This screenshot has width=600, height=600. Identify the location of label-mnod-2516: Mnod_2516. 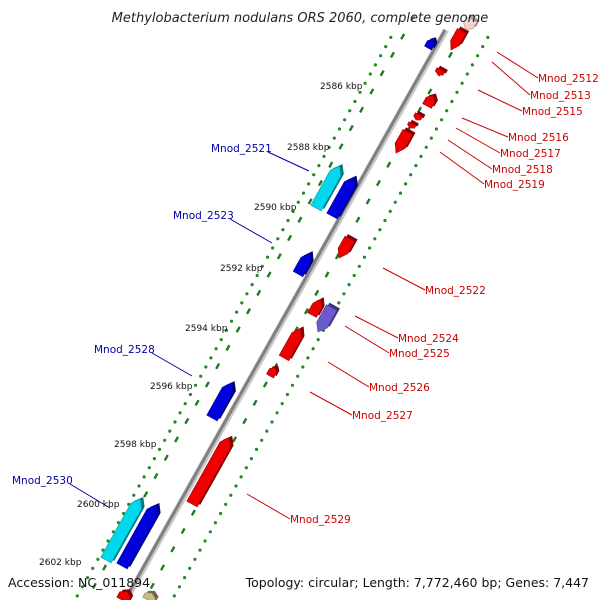
(538, 138).